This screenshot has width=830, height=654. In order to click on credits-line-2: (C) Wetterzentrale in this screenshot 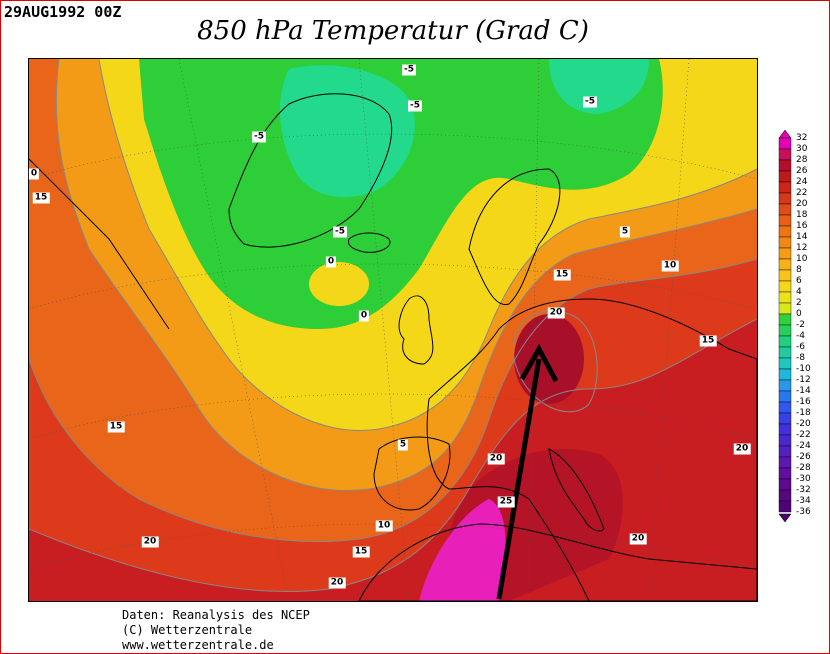, I will do `click(187, 630)`.